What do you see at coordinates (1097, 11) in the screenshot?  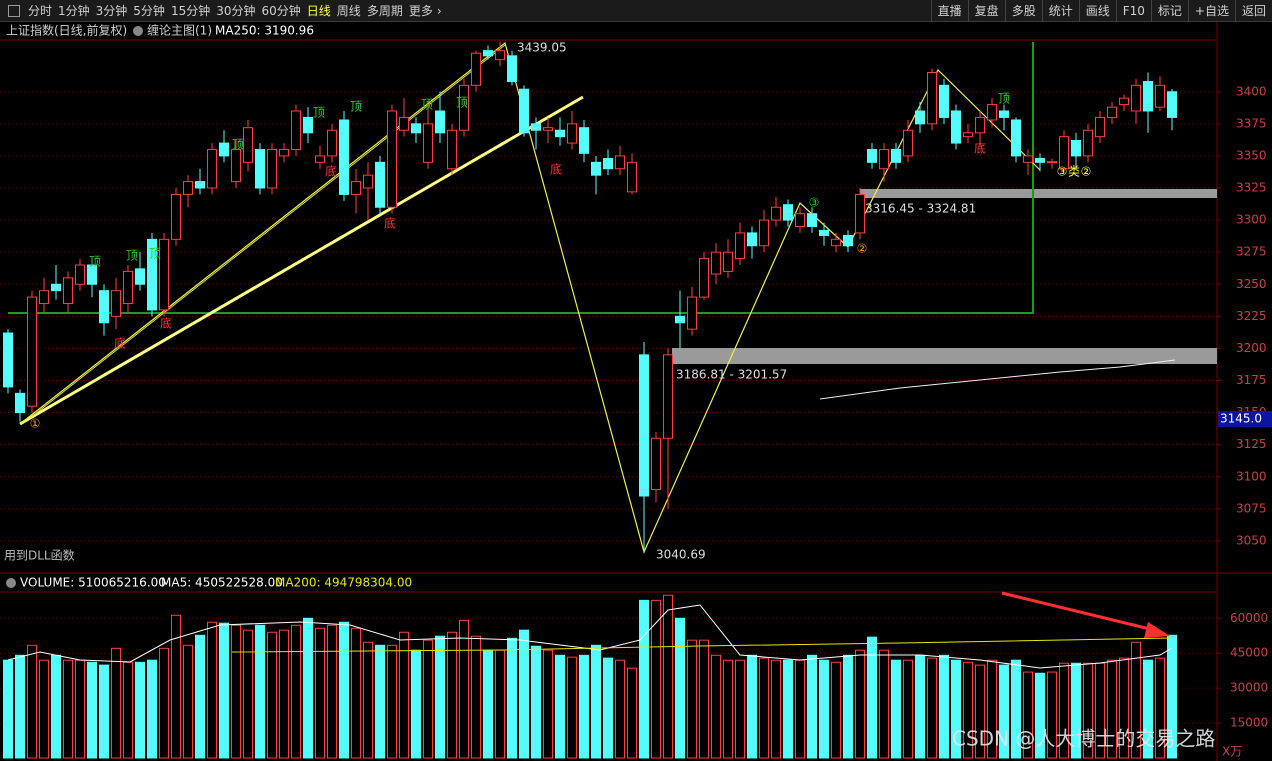 I see `toolbar-button: 画线` at bounding box center [1097, 11].